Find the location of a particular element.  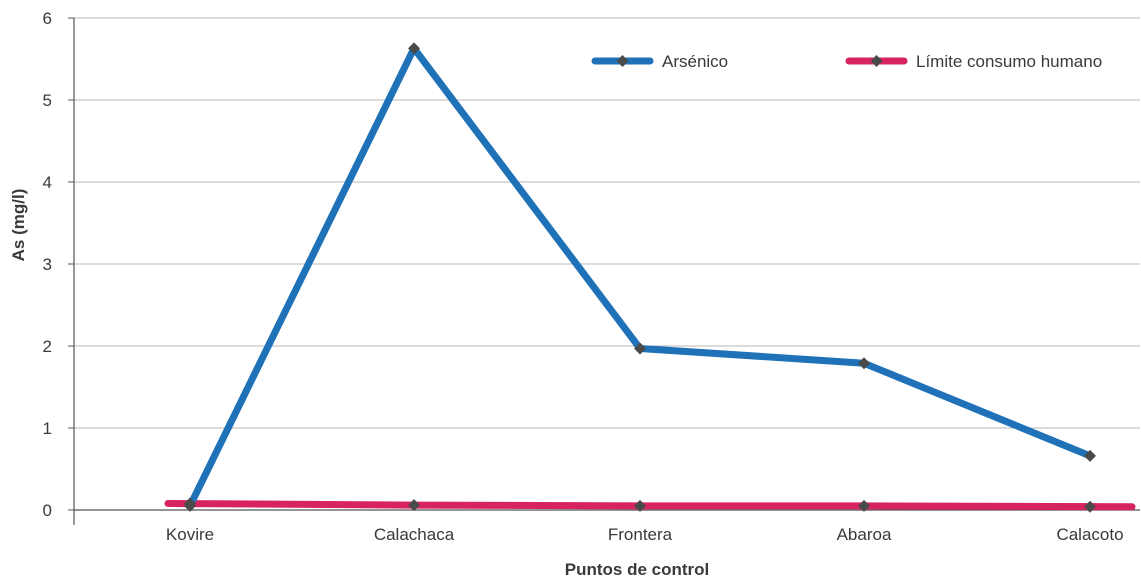

y-tick-label: 5 is located at coordinates (47, 100).